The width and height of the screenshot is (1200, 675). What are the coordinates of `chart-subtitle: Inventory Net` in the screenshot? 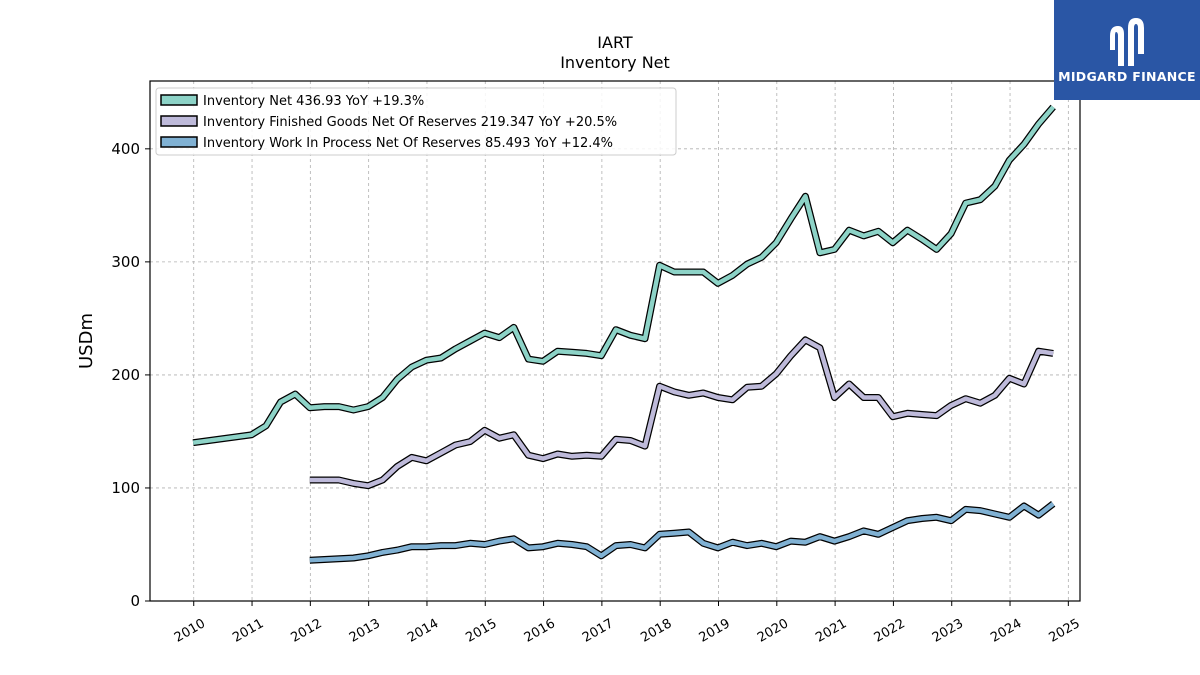 It's located at (615, 62).